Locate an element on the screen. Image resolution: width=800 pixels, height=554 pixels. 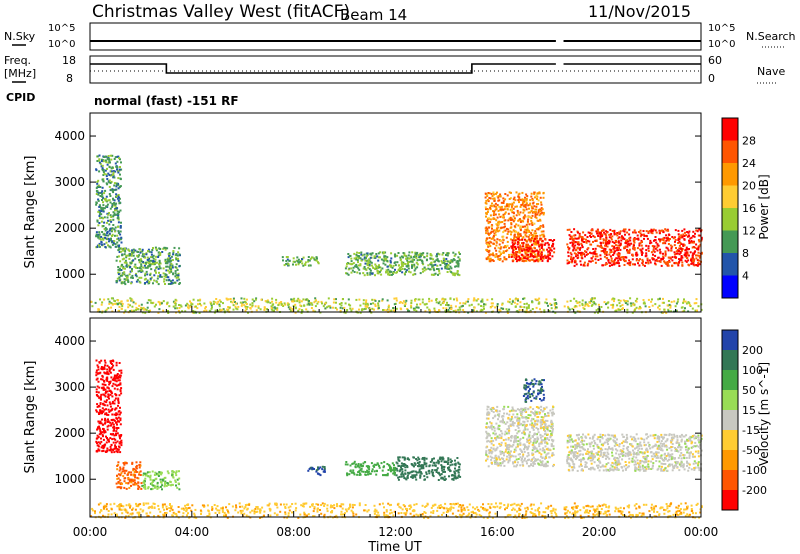
freq-tick-lo: 8 is located at coordinates (69, 78).